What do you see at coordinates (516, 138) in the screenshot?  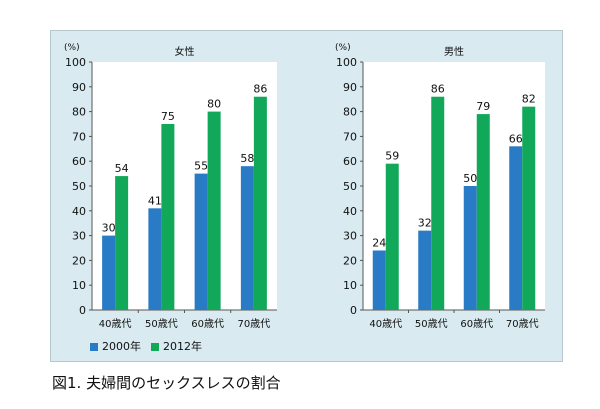 I see `data-label: 66` at bounding box center [516, 138].